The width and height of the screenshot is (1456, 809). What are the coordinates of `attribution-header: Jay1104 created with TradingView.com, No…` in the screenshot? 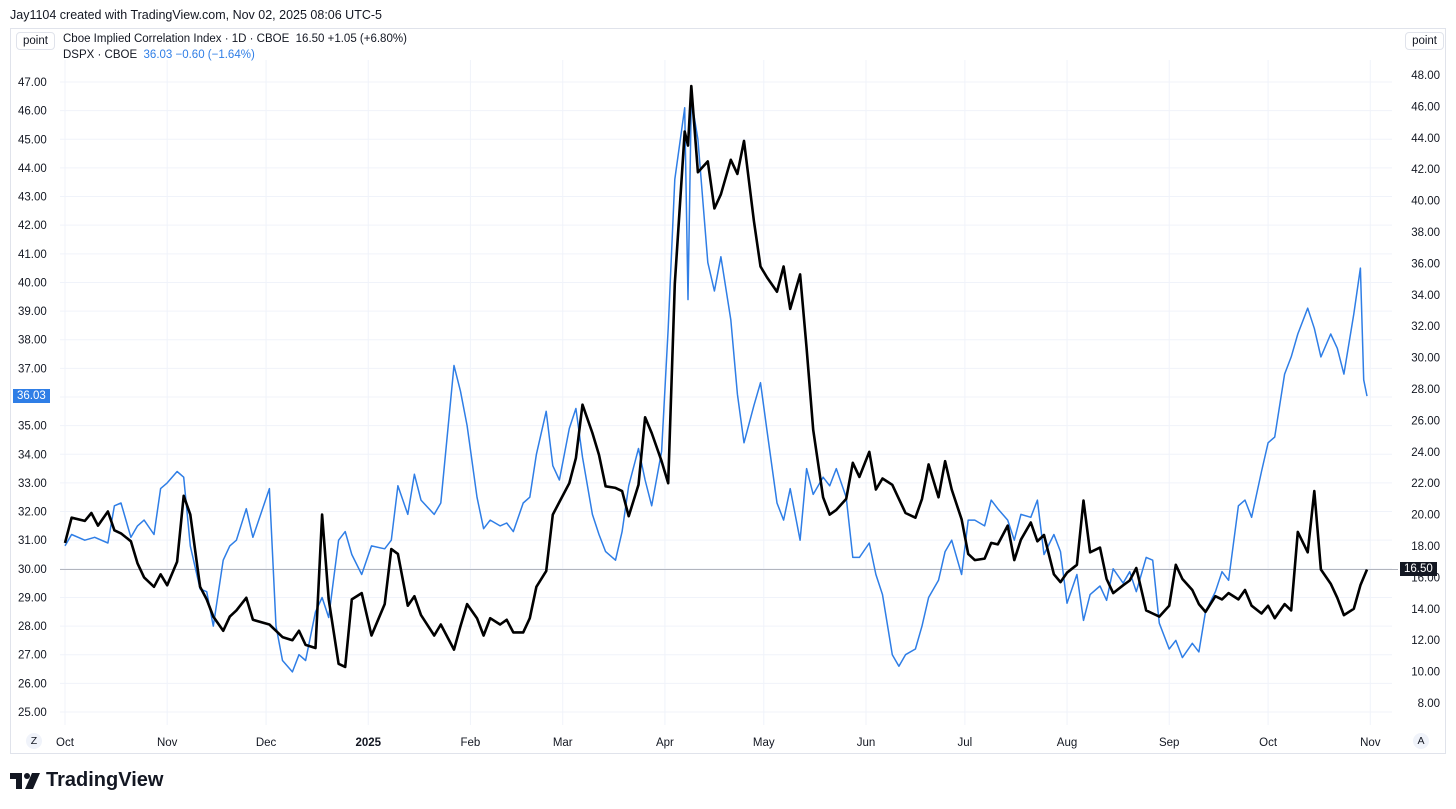 It's located at (196, 15).